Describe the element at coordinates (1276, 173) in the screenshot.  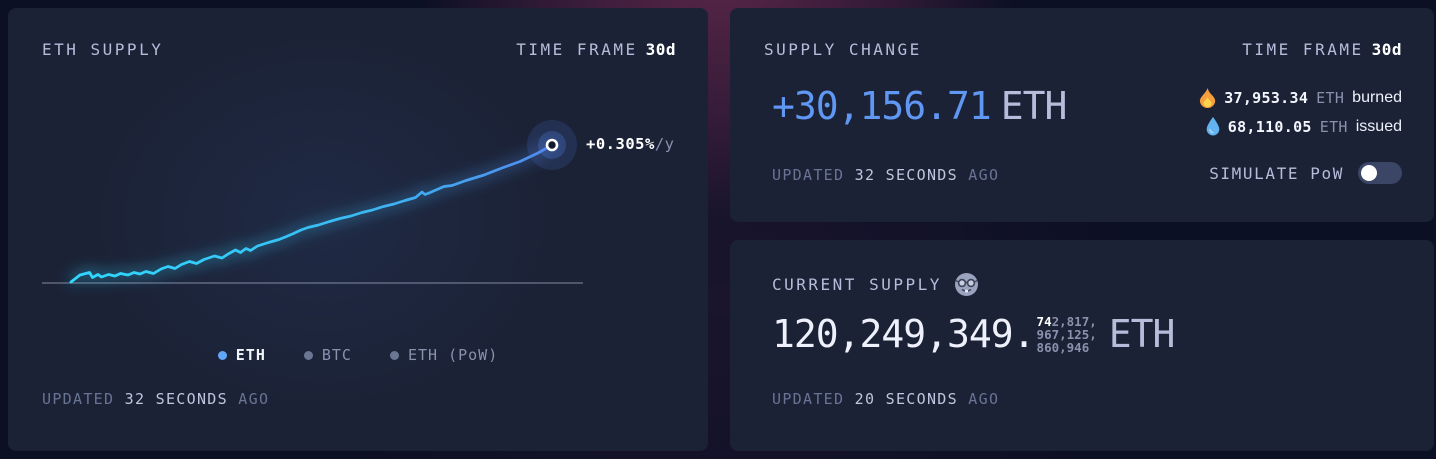
I see `simulate-pow-label: SIMULATE PoW` at that location.